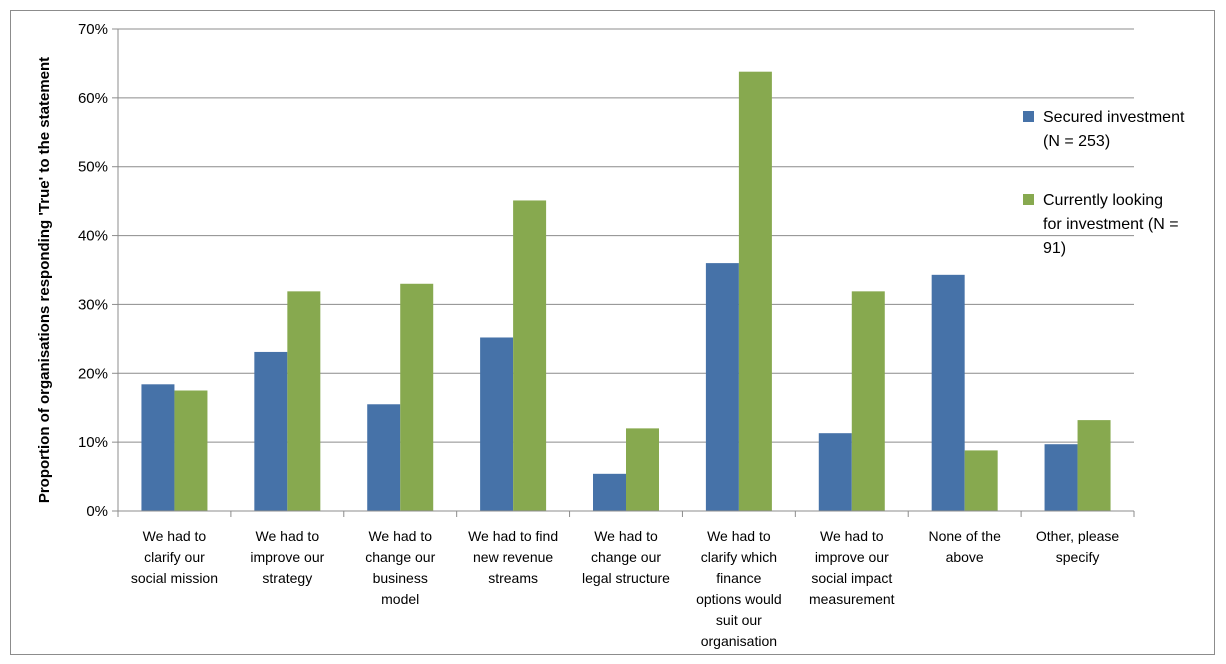 This screenshot has height=664, width=1226. Describe the element at coordinates (93, 29) in the screenshot. I see `y-tick-label: 70%` at that location.